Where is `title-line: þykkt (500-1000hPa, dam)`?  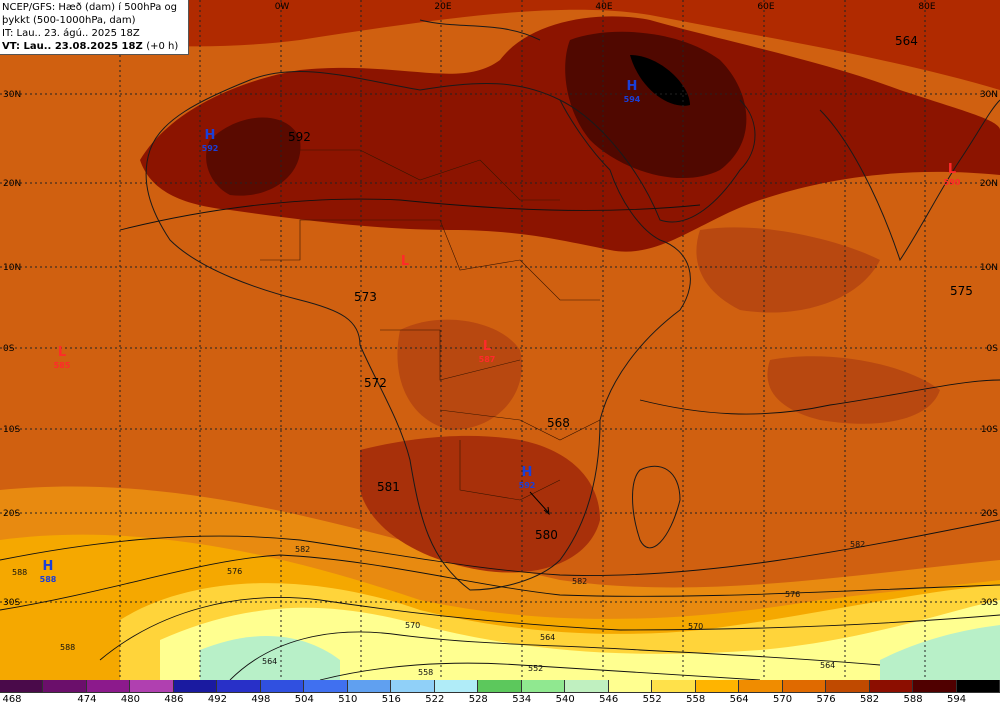 title-line: þykkt (500-1000hPa, dam) is located at coordinates (69, 20).